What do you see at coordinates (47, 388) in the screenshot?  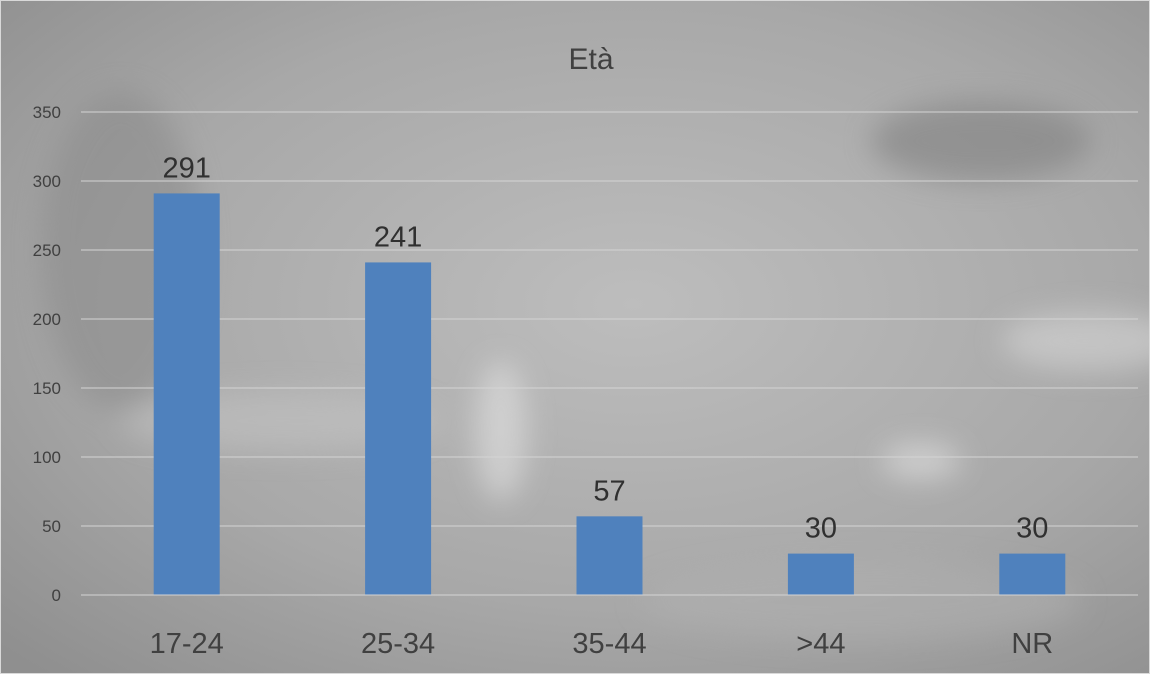 I see `y-tick-label: 150` at bounding box center [47, 388].